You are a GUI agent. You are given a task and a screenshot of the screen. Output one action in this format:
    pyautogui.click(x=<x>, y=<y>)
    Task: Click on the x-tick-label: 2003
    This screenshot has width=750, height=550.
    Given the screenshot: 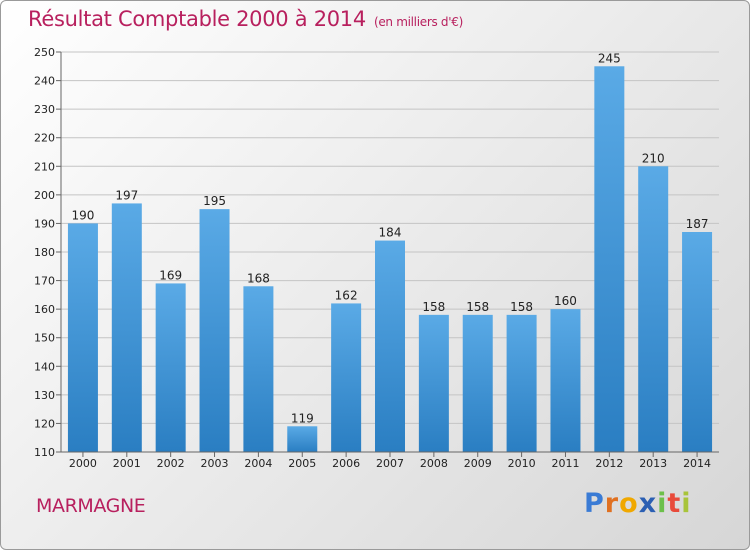 What is the action you would take?
    pyautogui.click(x=215, y=463)
    